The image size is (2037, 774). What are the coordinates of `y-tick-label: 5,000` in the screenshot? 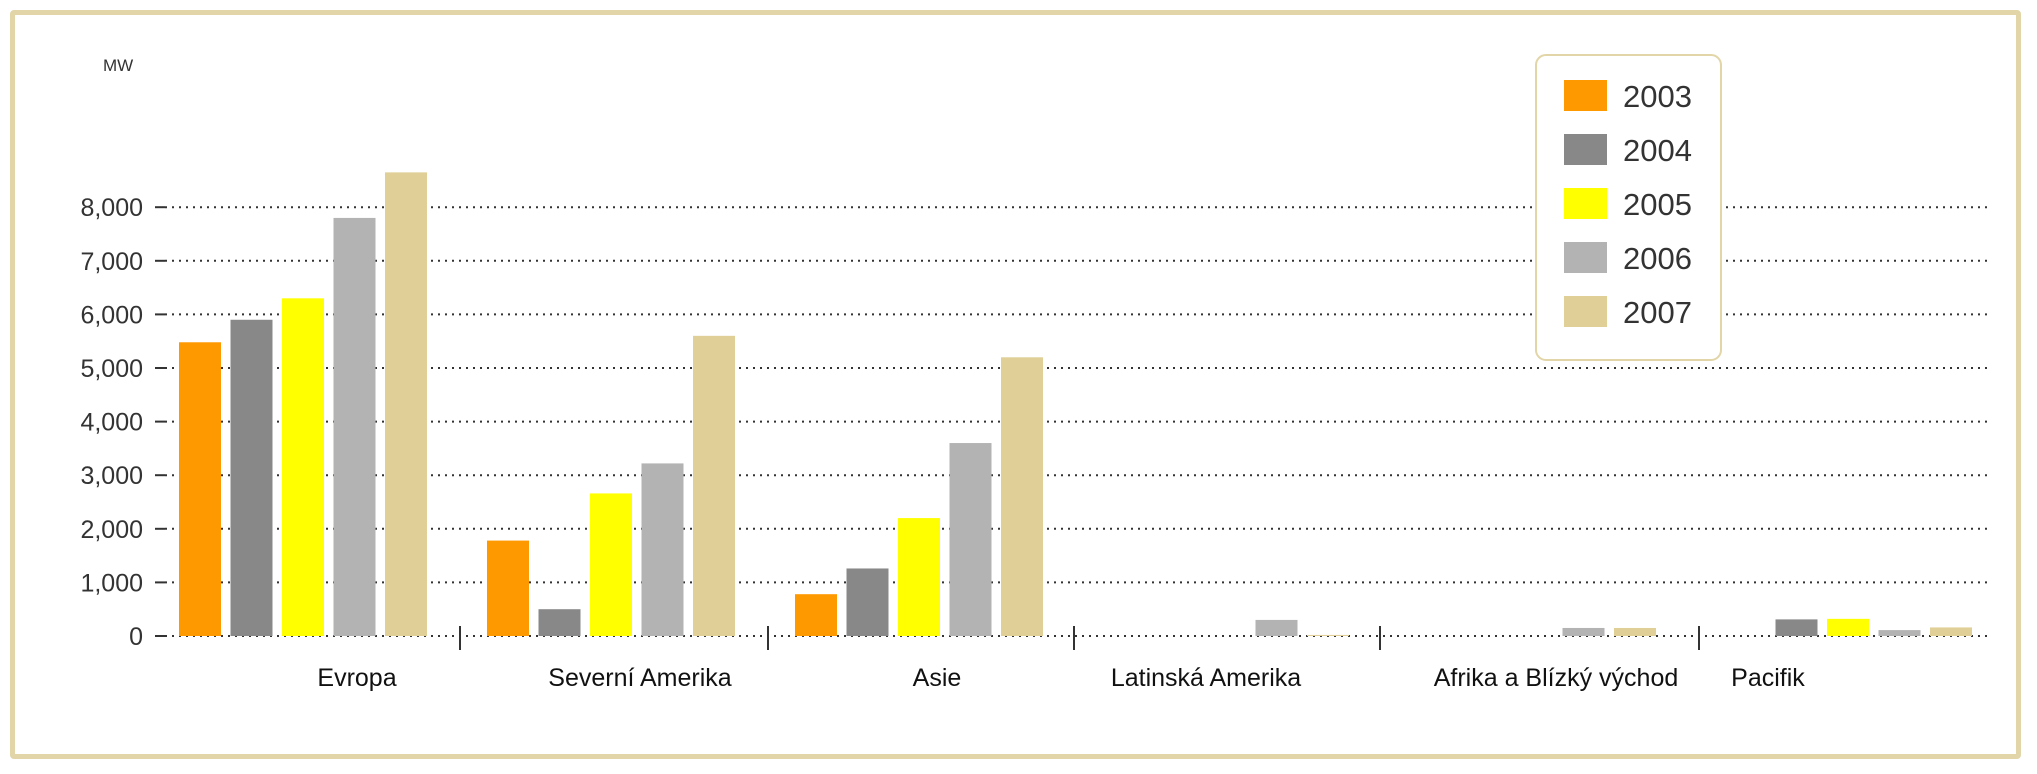 It's located at (111, 369).